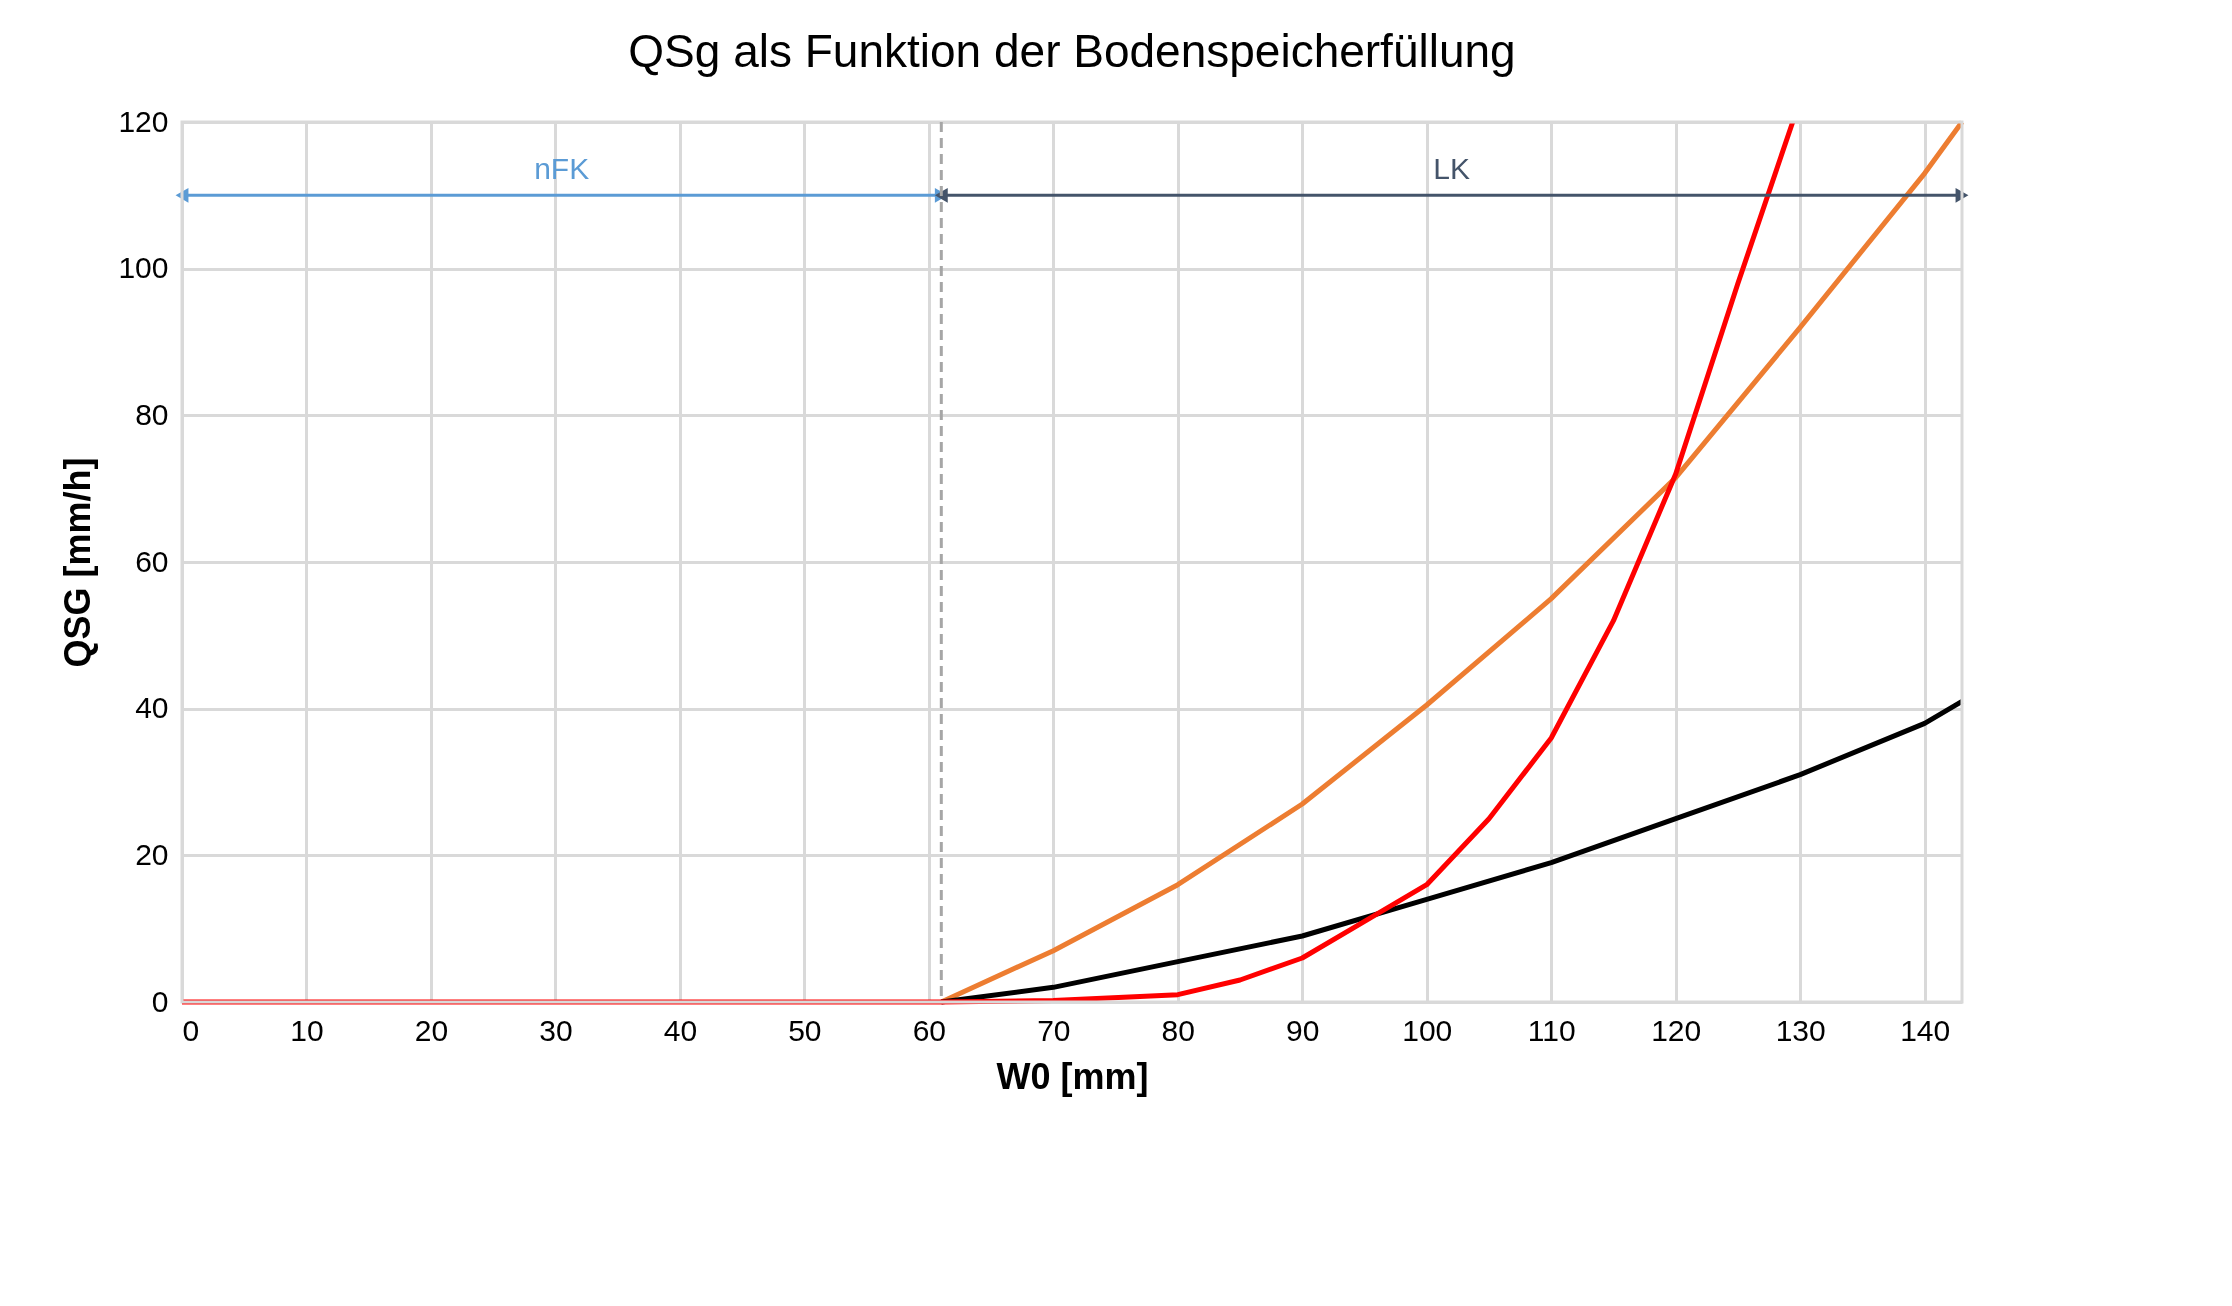  What do you see at coordinates (1451, 169) in the screenshot?
I see `series-label: LK` at bounding box center [1451, 169].